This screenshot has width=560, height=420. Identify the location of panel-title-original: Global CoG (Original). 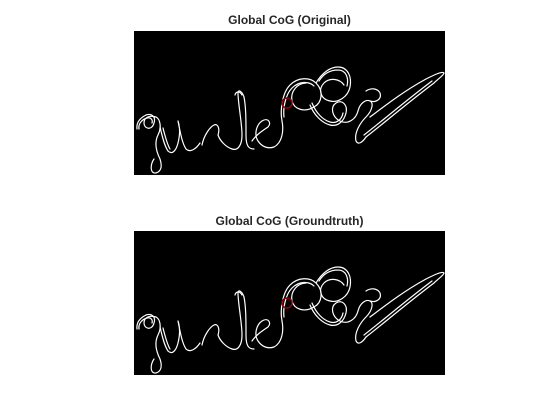
(289, 20).